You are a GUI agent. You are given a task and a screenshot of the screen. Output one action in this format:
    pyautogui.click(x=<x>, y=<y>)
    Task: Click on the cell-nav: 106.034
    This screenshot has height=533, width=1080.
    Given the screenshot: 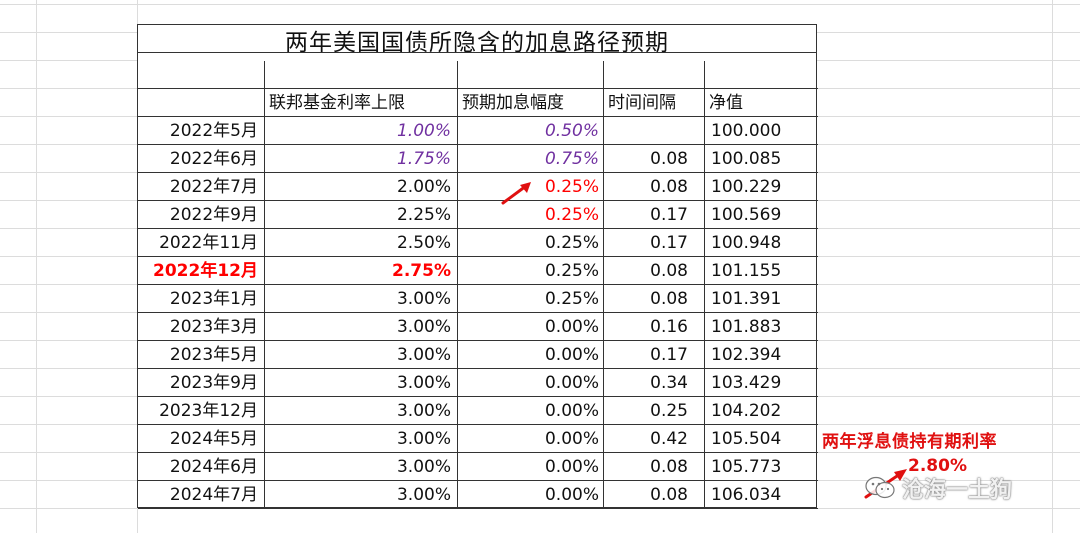 What is the action you would take?
    pyautogui.click(x=761, y=495)
    